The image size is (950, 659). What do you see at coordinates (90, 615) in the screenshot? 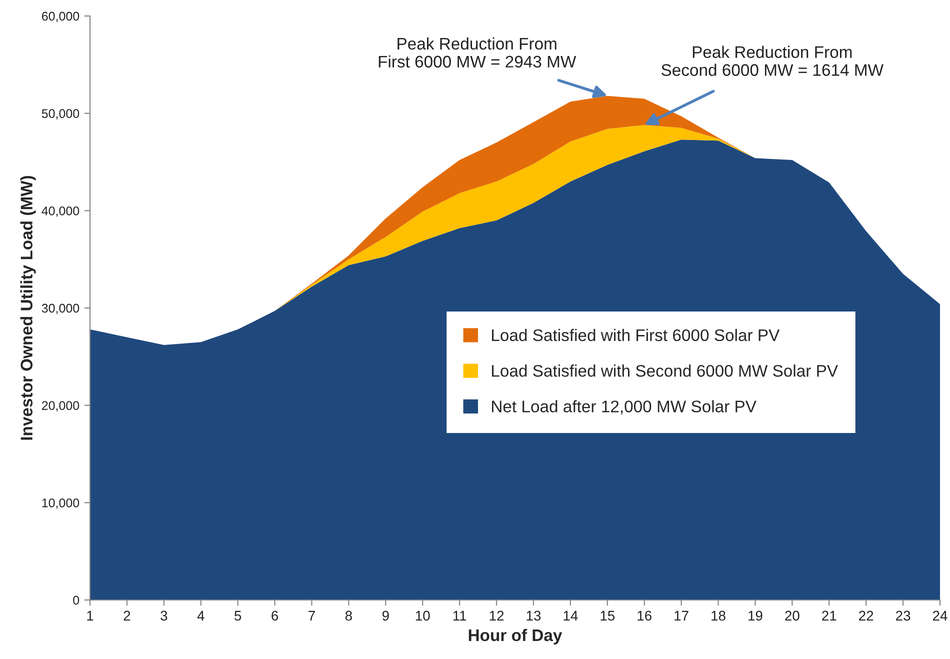
I see `x-tick-label: 1` at bounding box center [90, 615].